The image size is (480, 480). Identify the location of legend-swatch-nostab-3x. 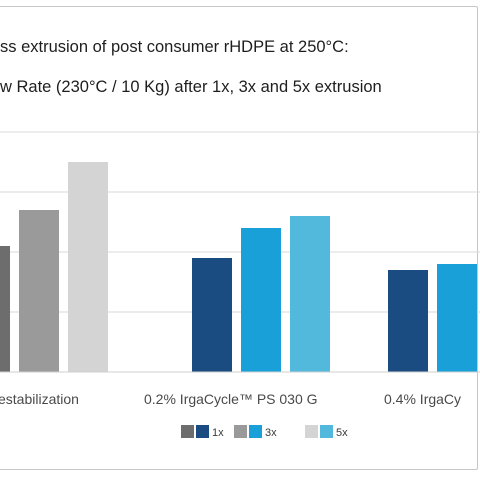
(240, 431).